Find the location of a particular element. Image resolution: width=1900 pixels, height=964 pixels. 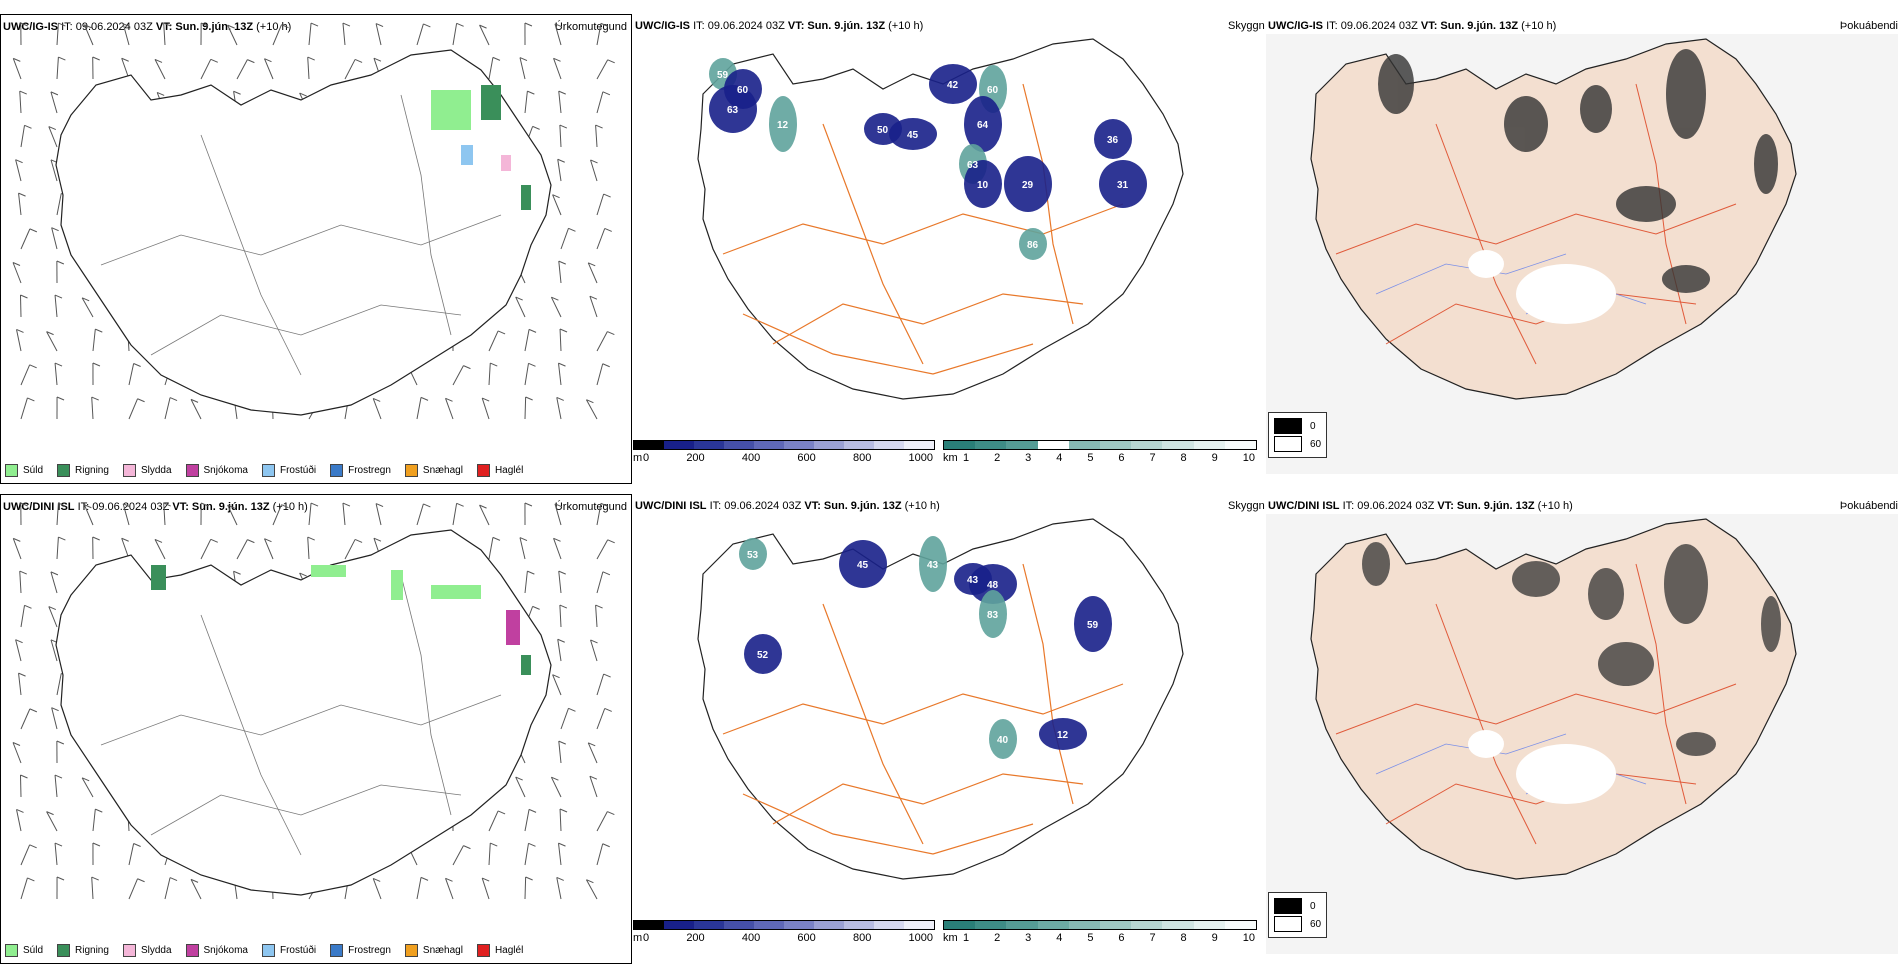

ceiling-label: 10 is located at coordinates (983, 185).